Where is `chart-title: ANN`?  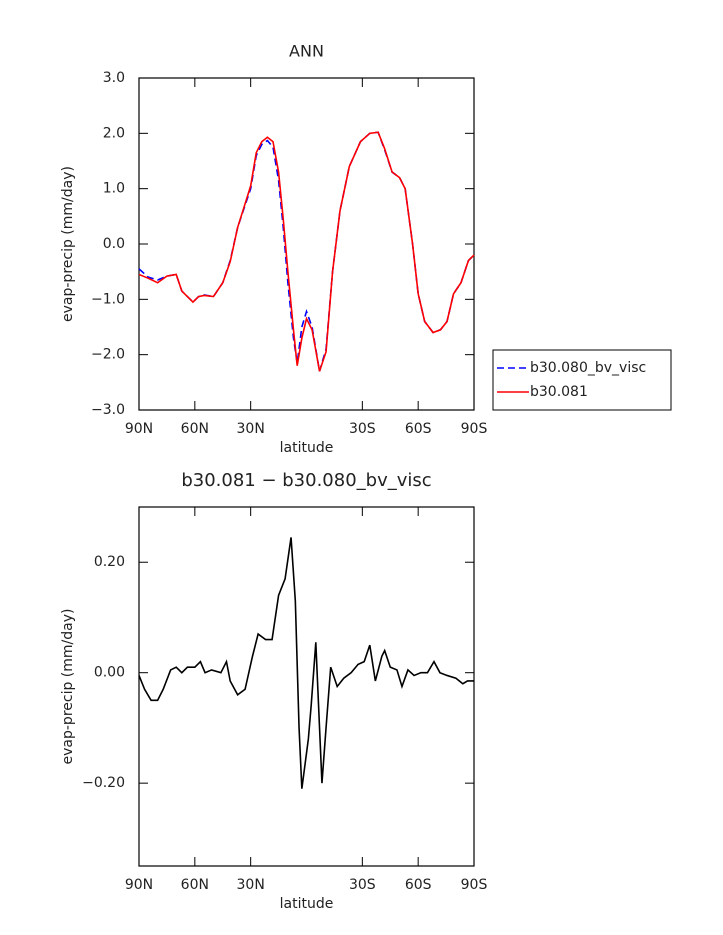
chart-title: ANN is located at coordinates (306, 51).